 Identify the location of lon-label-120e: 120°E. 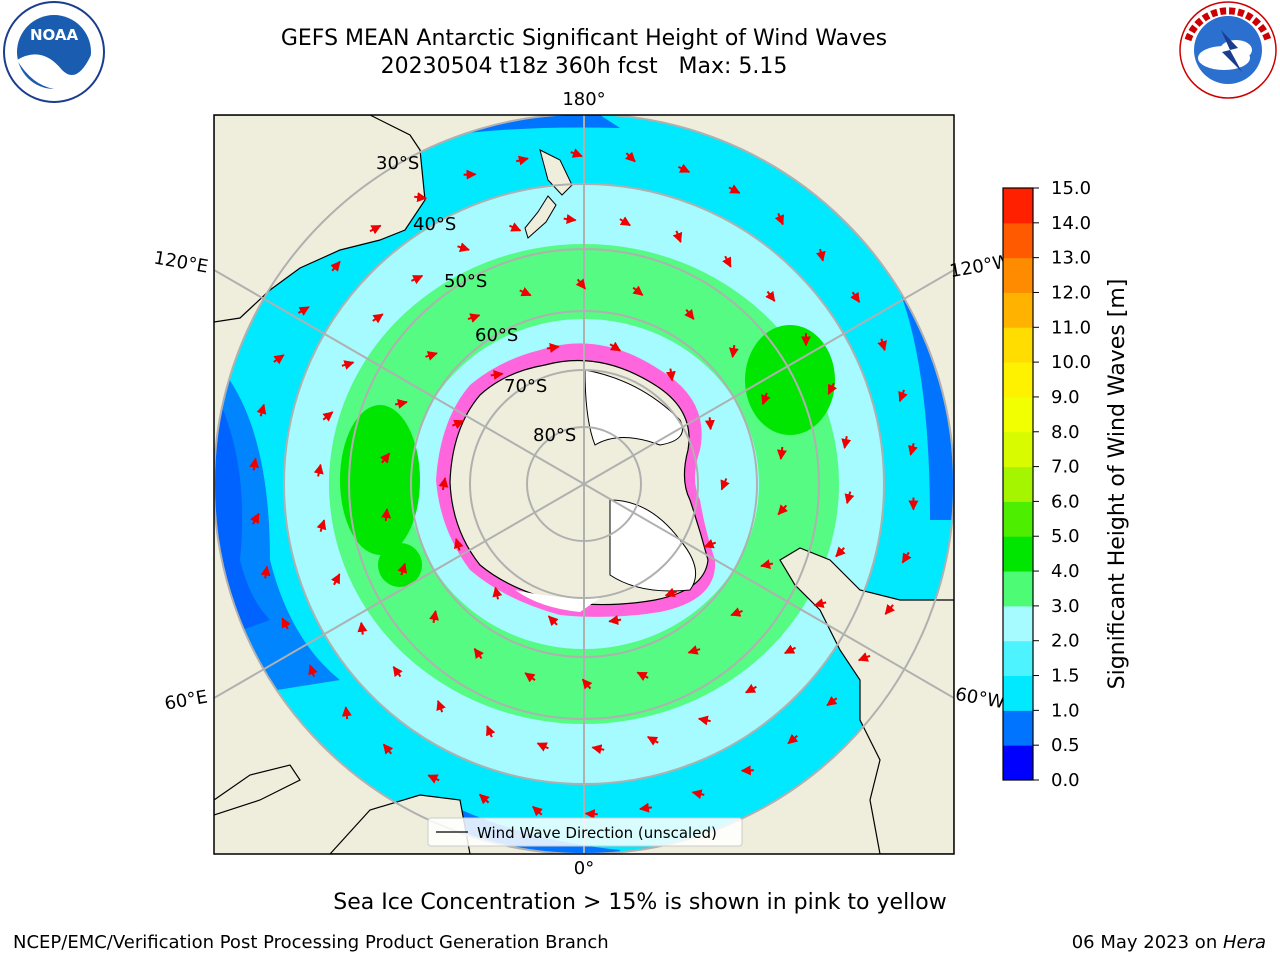
(181, 262).